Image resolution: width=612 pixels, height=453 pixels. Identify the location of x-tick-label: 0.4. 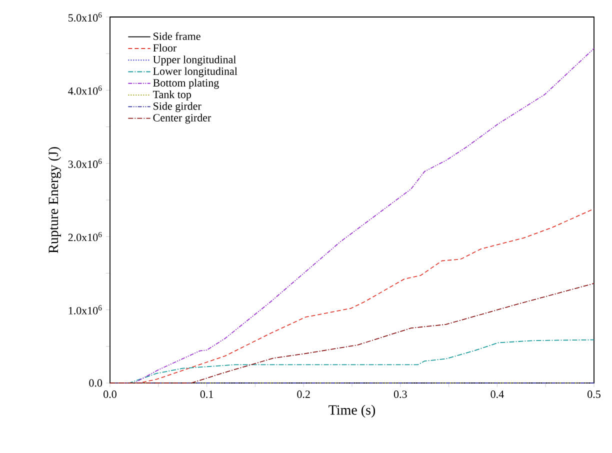
(497, 394).